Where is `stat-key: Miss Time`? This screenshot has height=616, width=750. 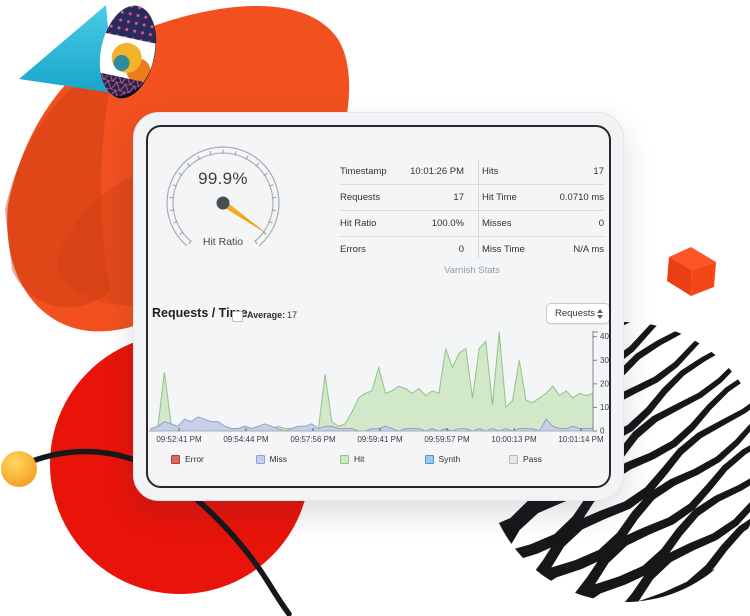
stat-key: Miss Time is located at coordinates (503, 249).